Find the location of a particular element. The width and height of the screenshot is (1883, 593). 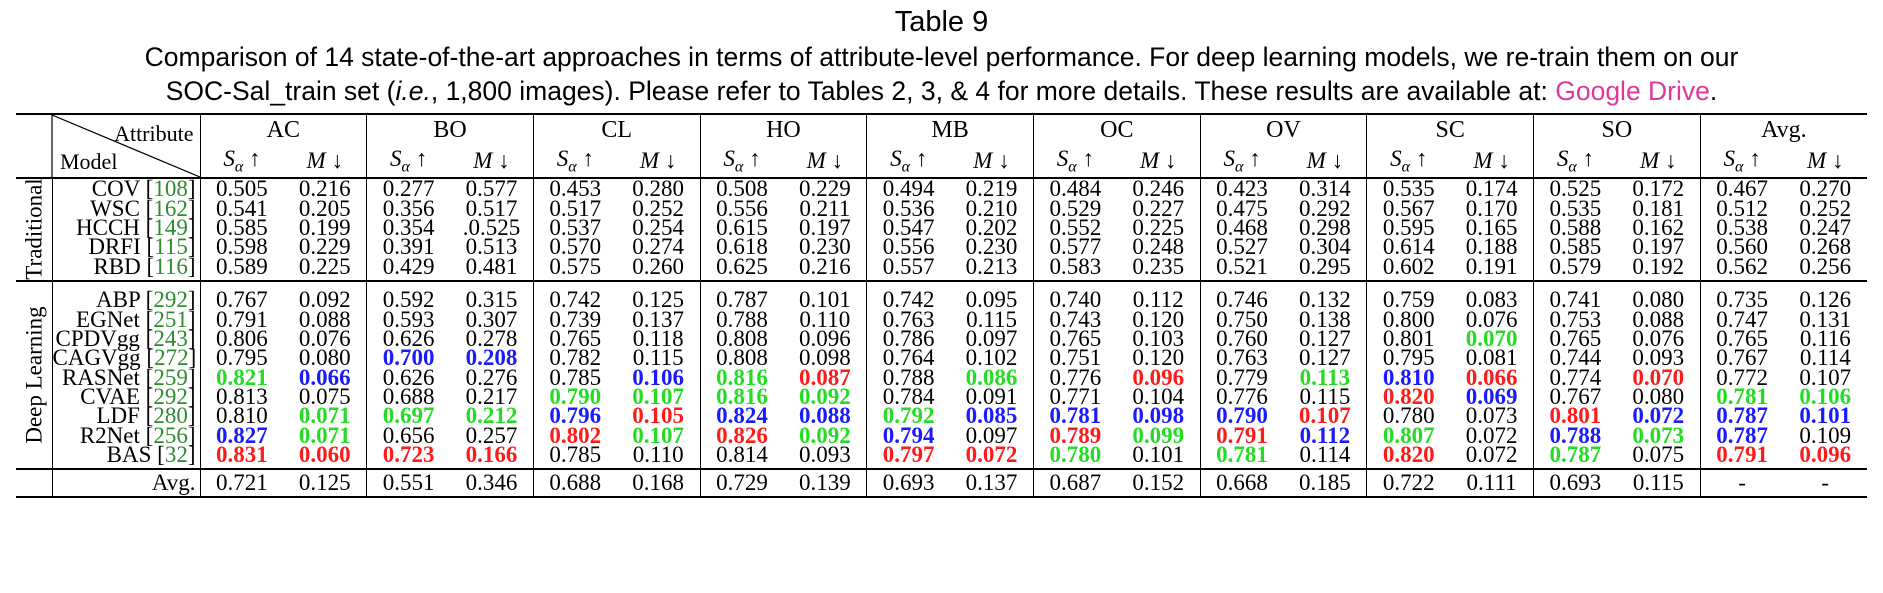

cell-value: 0.217 is located at coordinates (491, 397).